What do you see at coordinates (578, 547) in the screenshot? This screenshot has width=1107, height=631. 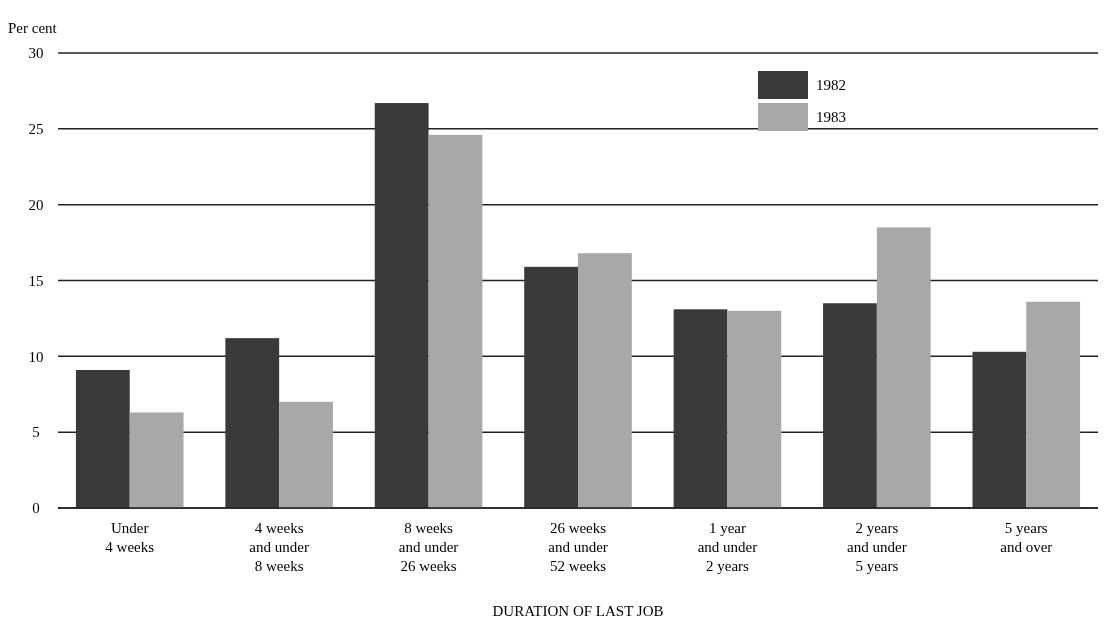 I see `x-tick-label: 26 weeks and under 52 weeks` at bounding box center [578, 547].